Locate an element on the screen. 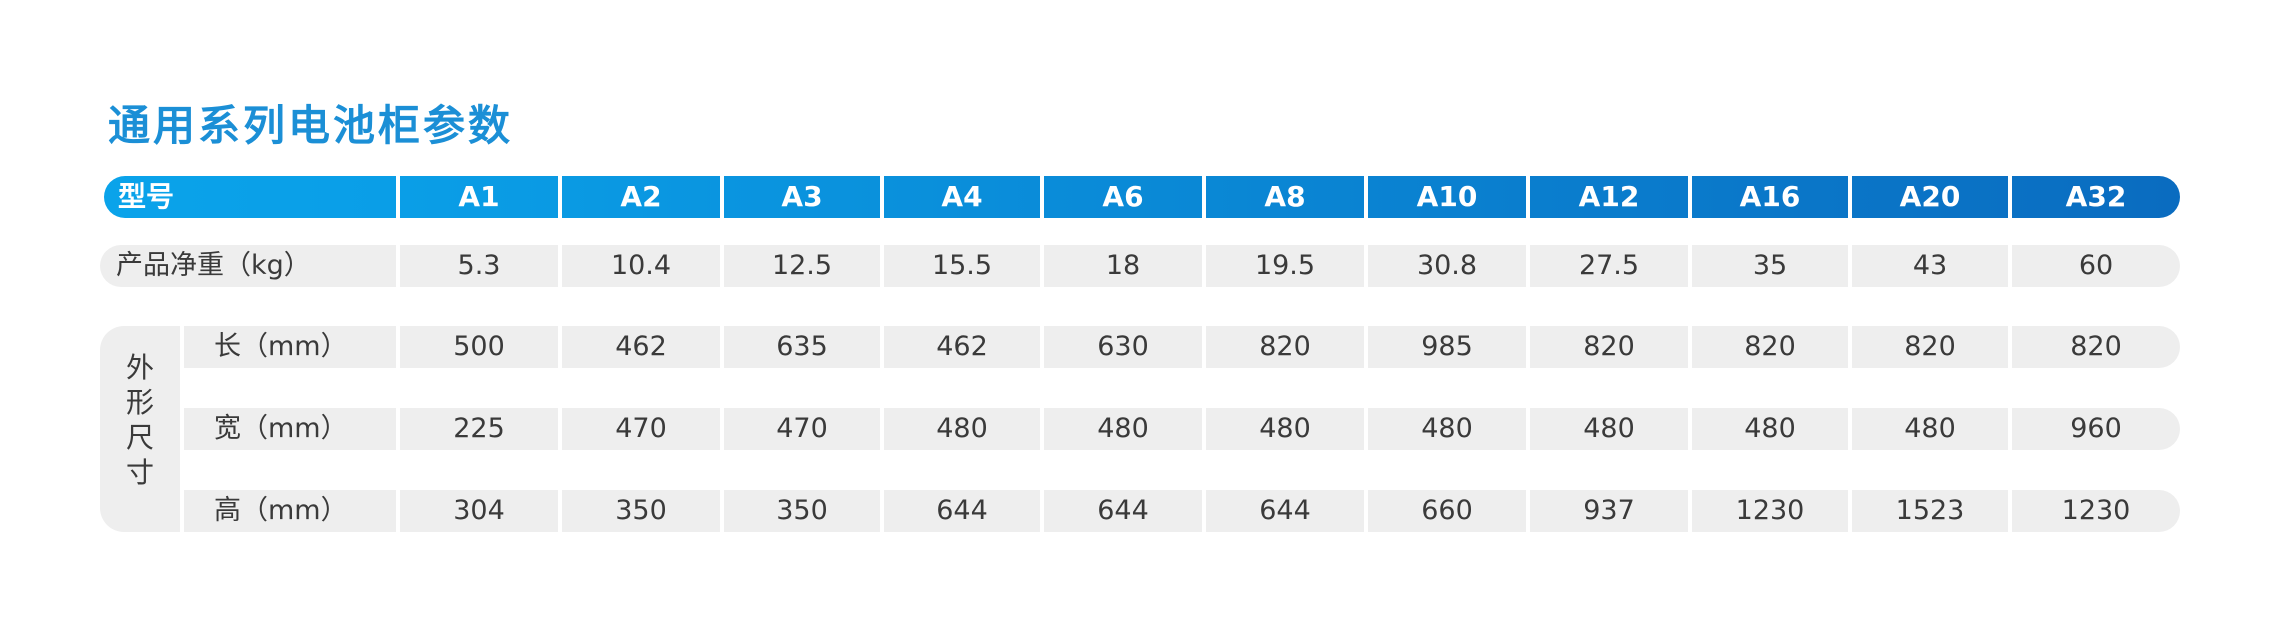  weight-value: 43 is located at coordinates (1930, 266).